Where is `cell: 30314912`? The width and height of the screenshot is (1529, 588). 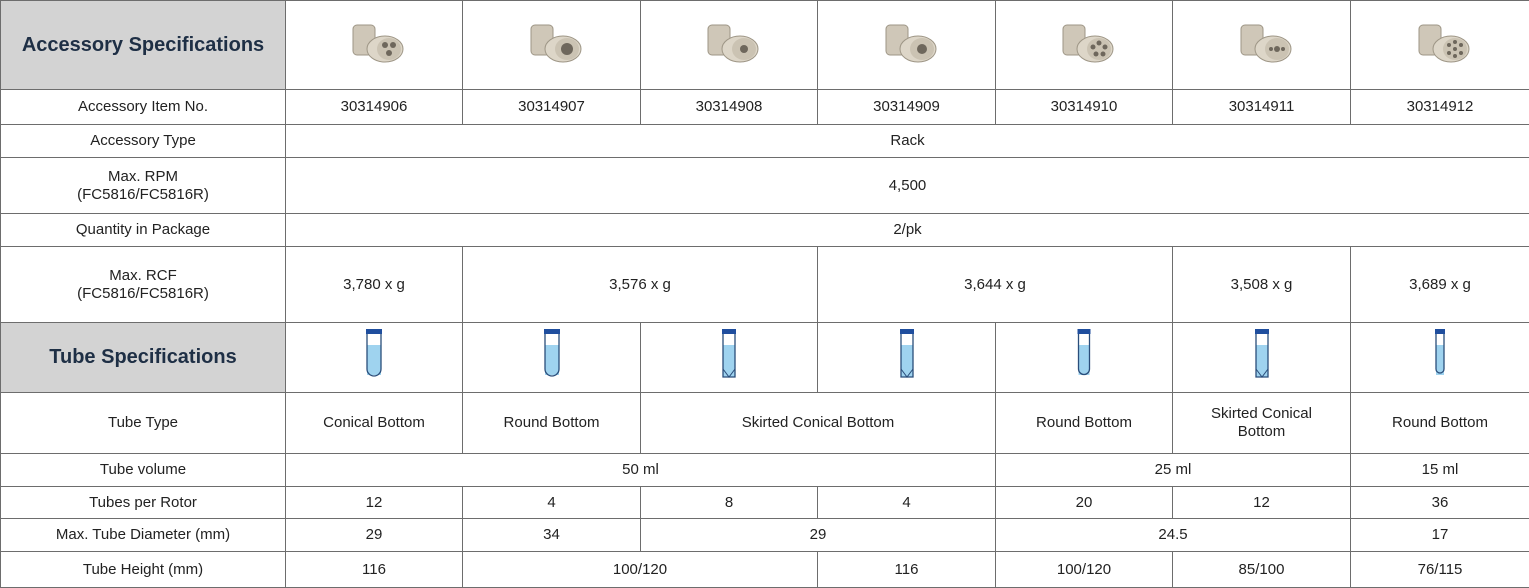
cell: 30314912 is located at coordinates (1440, 107).